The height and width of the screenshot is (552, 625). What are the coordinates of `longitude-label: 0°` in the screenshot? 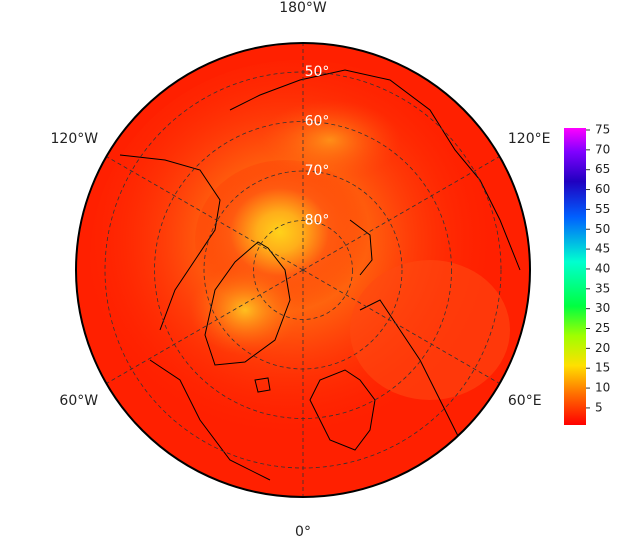 It's located at (303, 532).